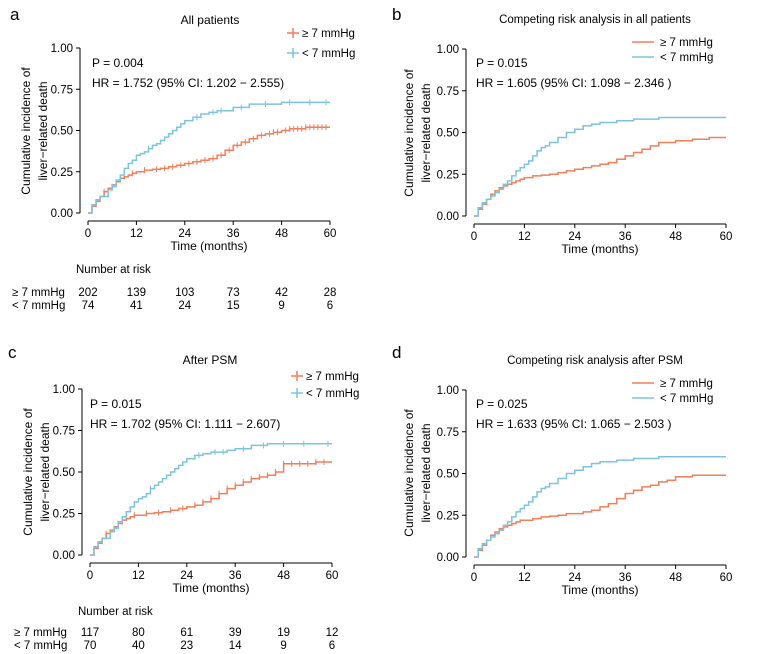 The height and width of the screenshot is (654, 759). Describe the element at coordinates (573, 83) in the screenshot. I see `hazard-ratio: HR = 1.605 (95% CI: 1.098 − 2.346 )` at that location.